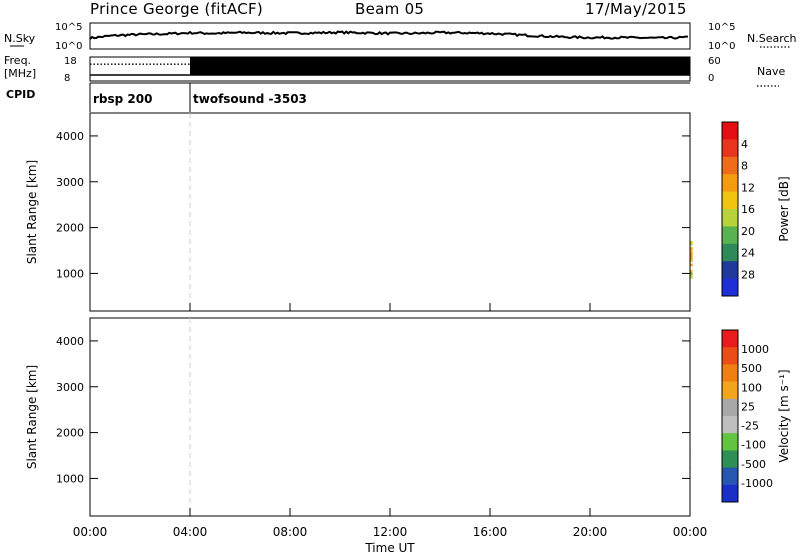 This screenshot has height=554, width=800. What do you see at coordinates (389, 35) in the screenshot?
I see `nsky-series-line` at bounding box center [389, 35].